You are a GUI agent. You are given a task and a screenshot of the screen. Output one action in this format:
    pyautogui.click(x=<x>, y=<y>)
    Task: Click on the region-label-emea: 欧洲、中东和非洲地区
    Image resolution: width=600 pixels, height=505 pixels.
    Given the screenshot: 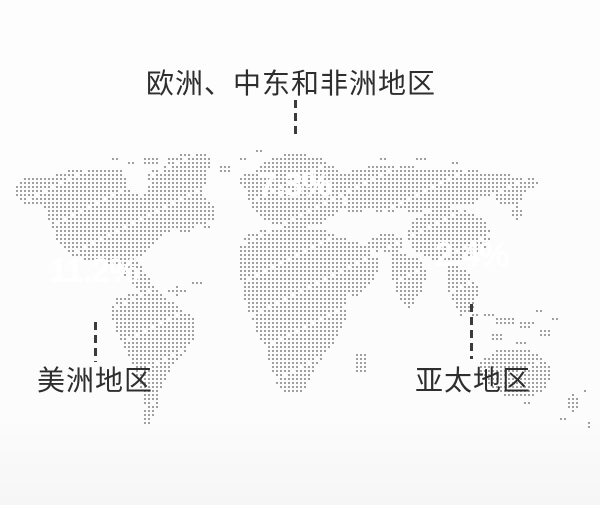 What is the action you would take?
    pyautogui.click(x=291, y=83)
    